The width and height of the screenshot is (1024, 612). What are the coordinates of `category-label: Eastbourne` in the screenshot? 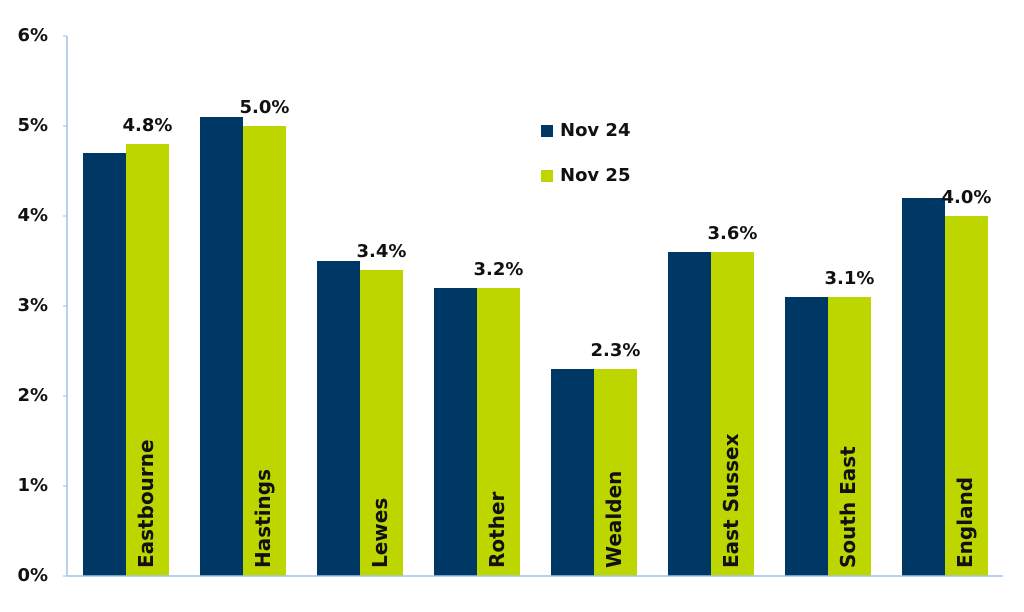 It's located at (146, 503).